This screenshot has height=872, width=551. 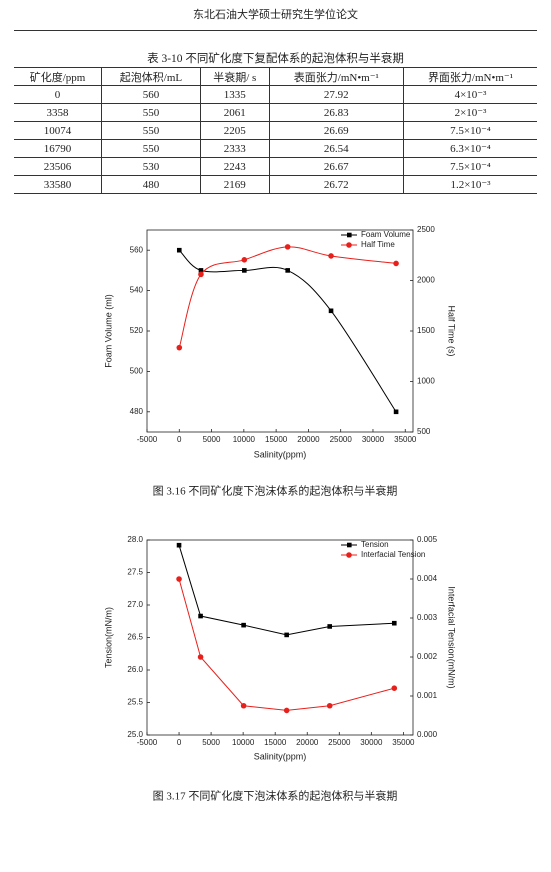 What do you see at coordinates (336, 184) in the screenshot?
I see `table-cell: 26.72` at bounding box center [336, 184].